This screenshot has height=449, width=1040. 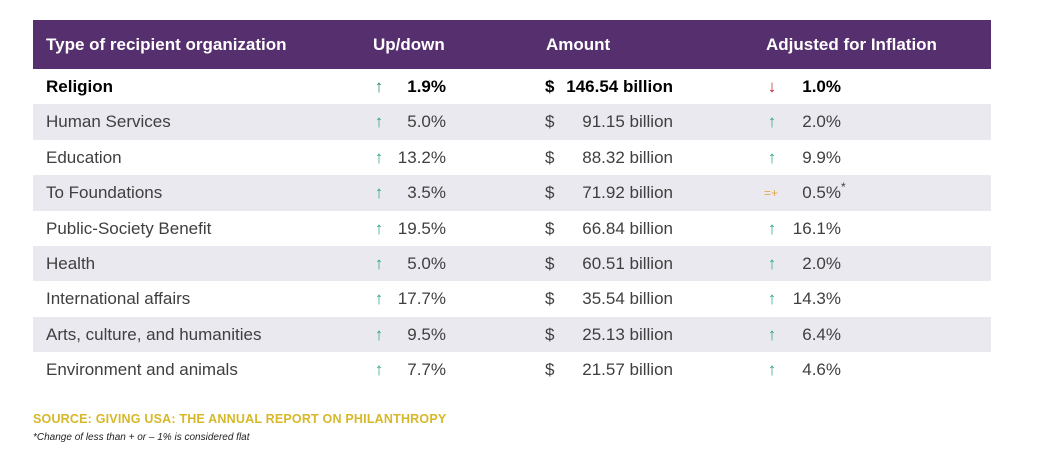 What do you see at coordinates (843, 187) in the screenshot?
I see `row-adjusted-footnote-mark: *` at bounding box center [843, 187].